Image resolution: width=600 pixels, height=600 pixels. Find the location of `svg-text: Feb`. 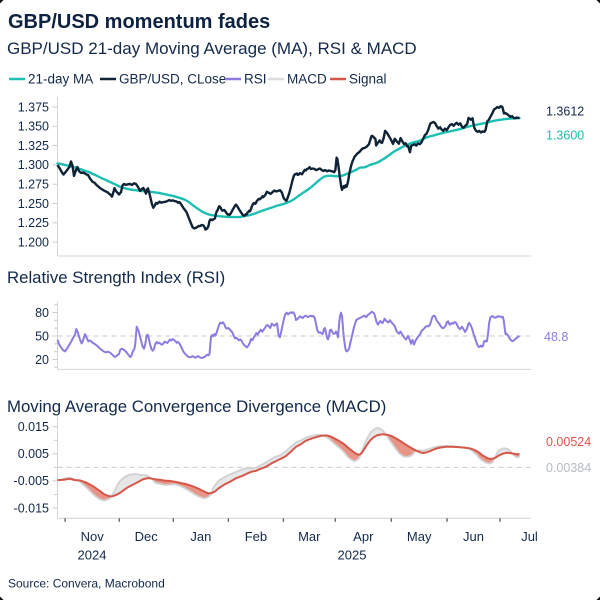

svg-text: Feb is located at coordinates (256, 536).